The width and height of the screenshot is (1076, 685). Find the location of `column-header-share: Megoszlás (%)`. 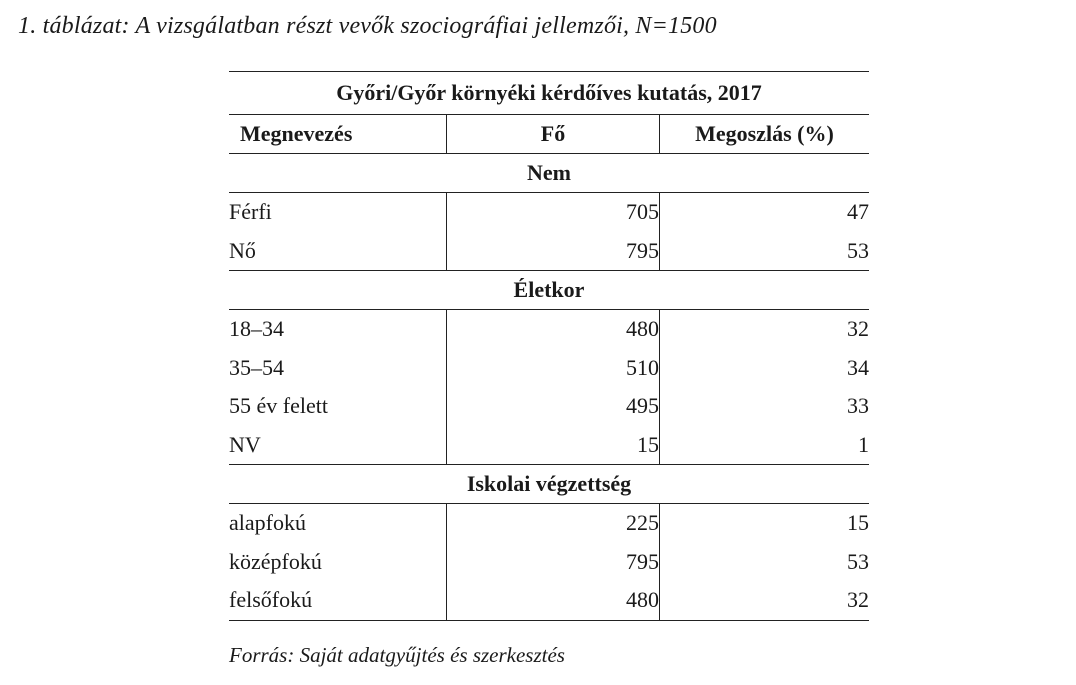

column-header-share: Megoszlás (%) is located at coordinates (764, 134).